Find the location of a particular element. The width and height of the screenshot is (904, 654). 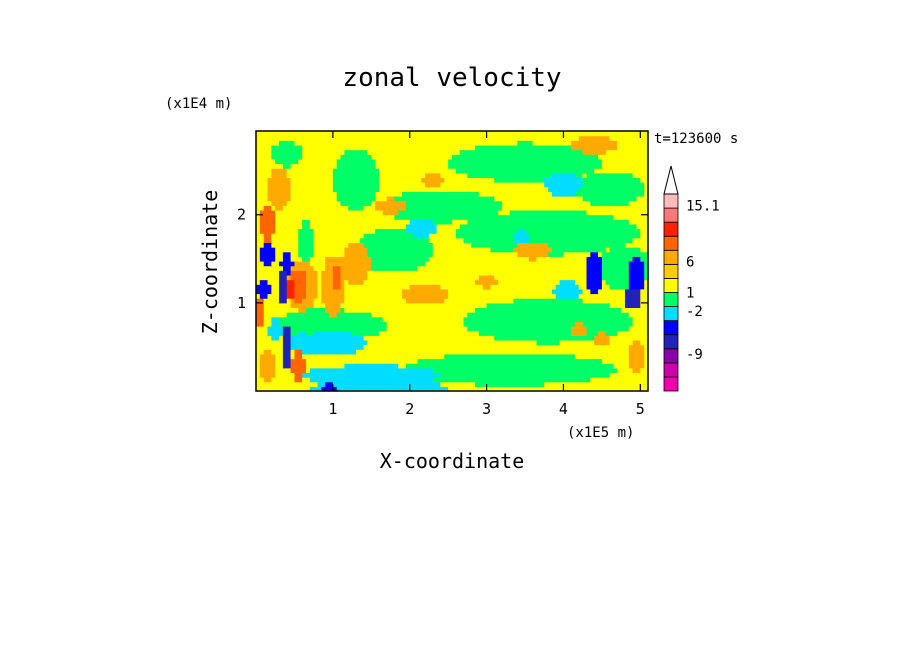

x-tick-label: 4 is located at coordinates (563, 409).